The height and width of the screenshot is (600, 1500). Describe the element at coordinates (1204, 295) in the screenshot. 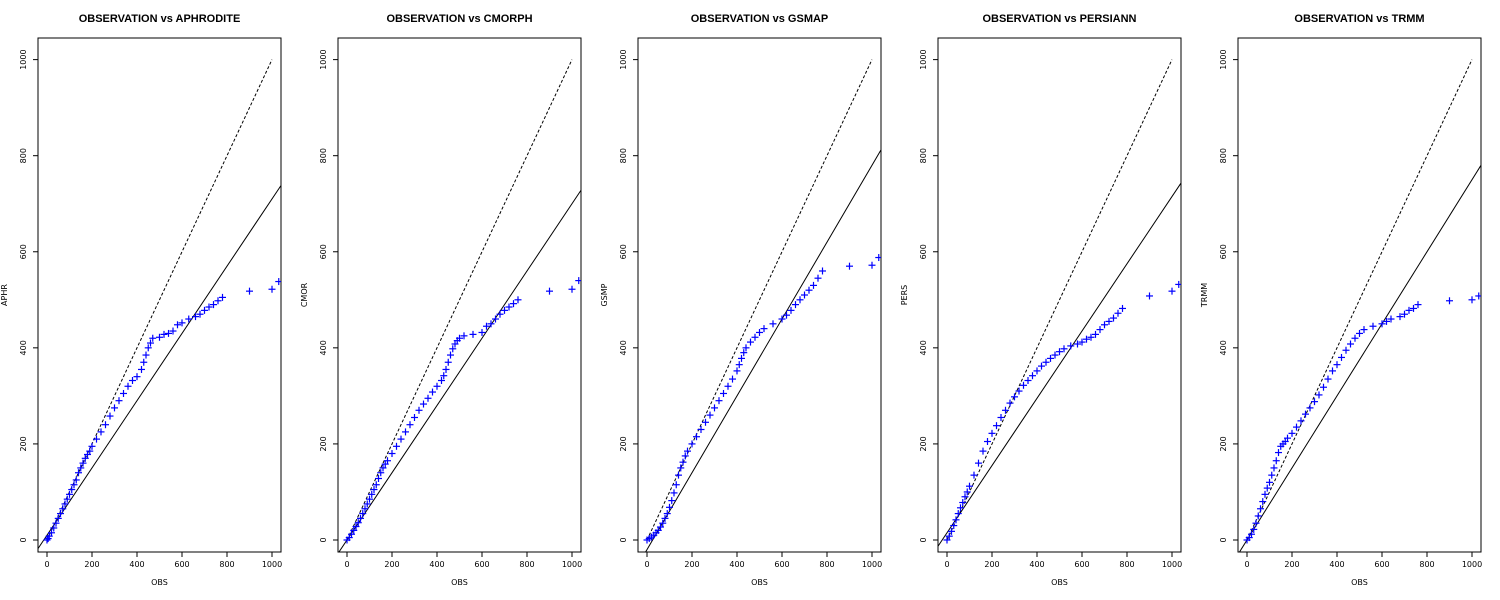

I see `y-axis-label: TRMM` at that location.